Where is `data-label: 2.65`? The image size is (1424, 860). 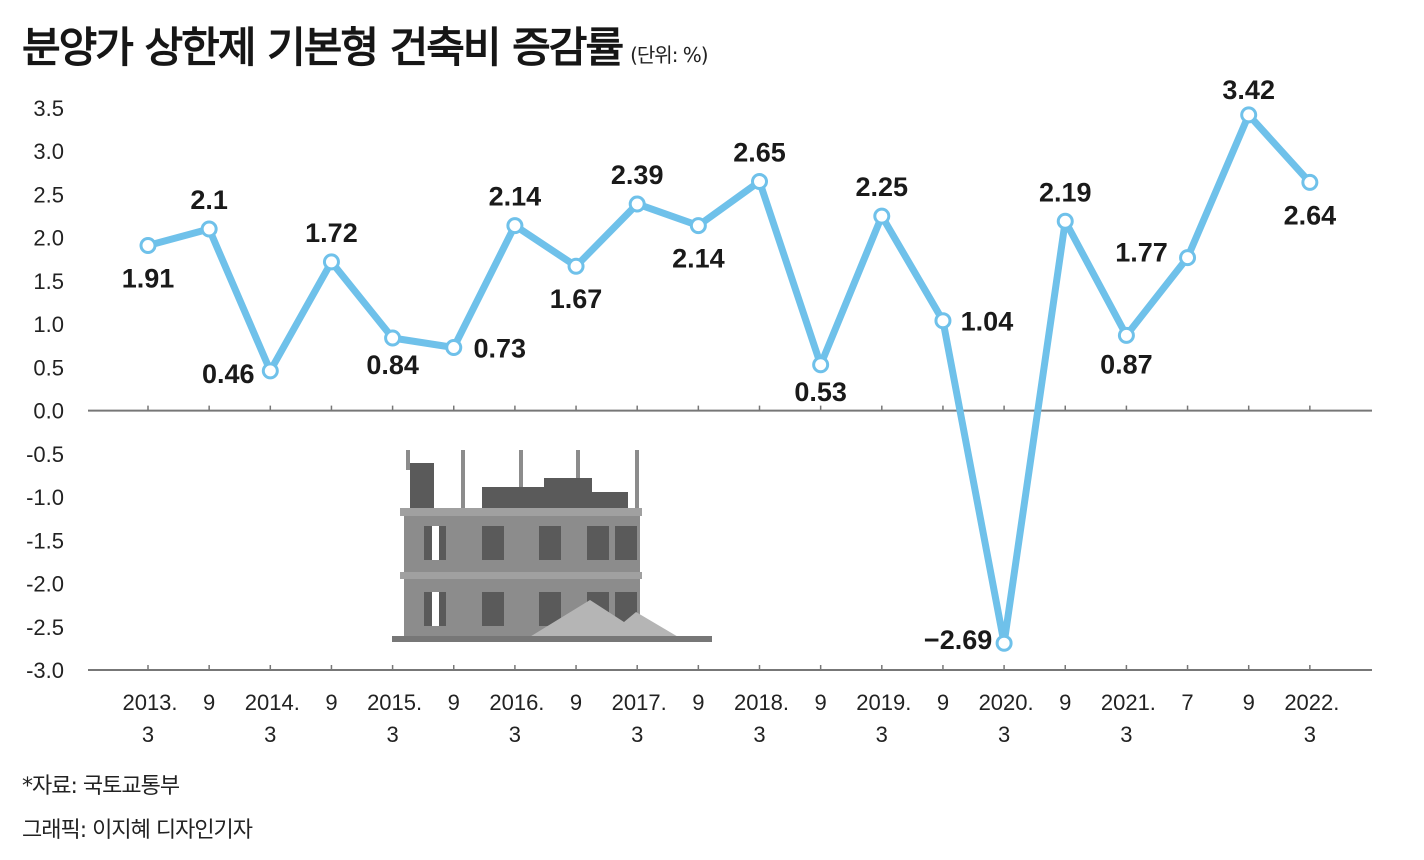
data-label: 2.65 is located at coordinates (759, 152).